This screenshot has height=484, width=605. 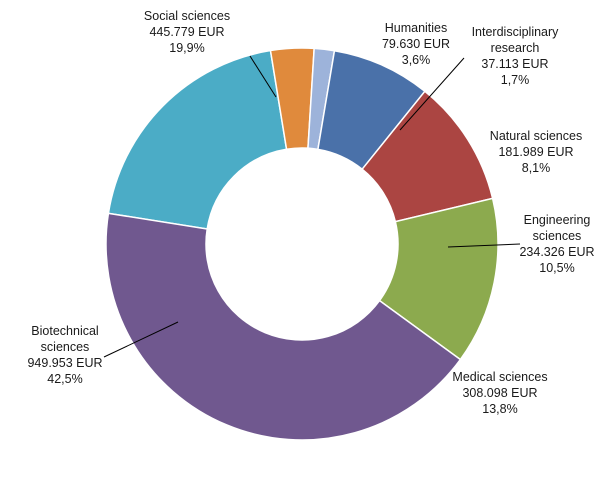 What do you see at coordinates (416, 60) in the screenshot?
I see `data-label-line: 3,6%` at bounding box center [416, 60].